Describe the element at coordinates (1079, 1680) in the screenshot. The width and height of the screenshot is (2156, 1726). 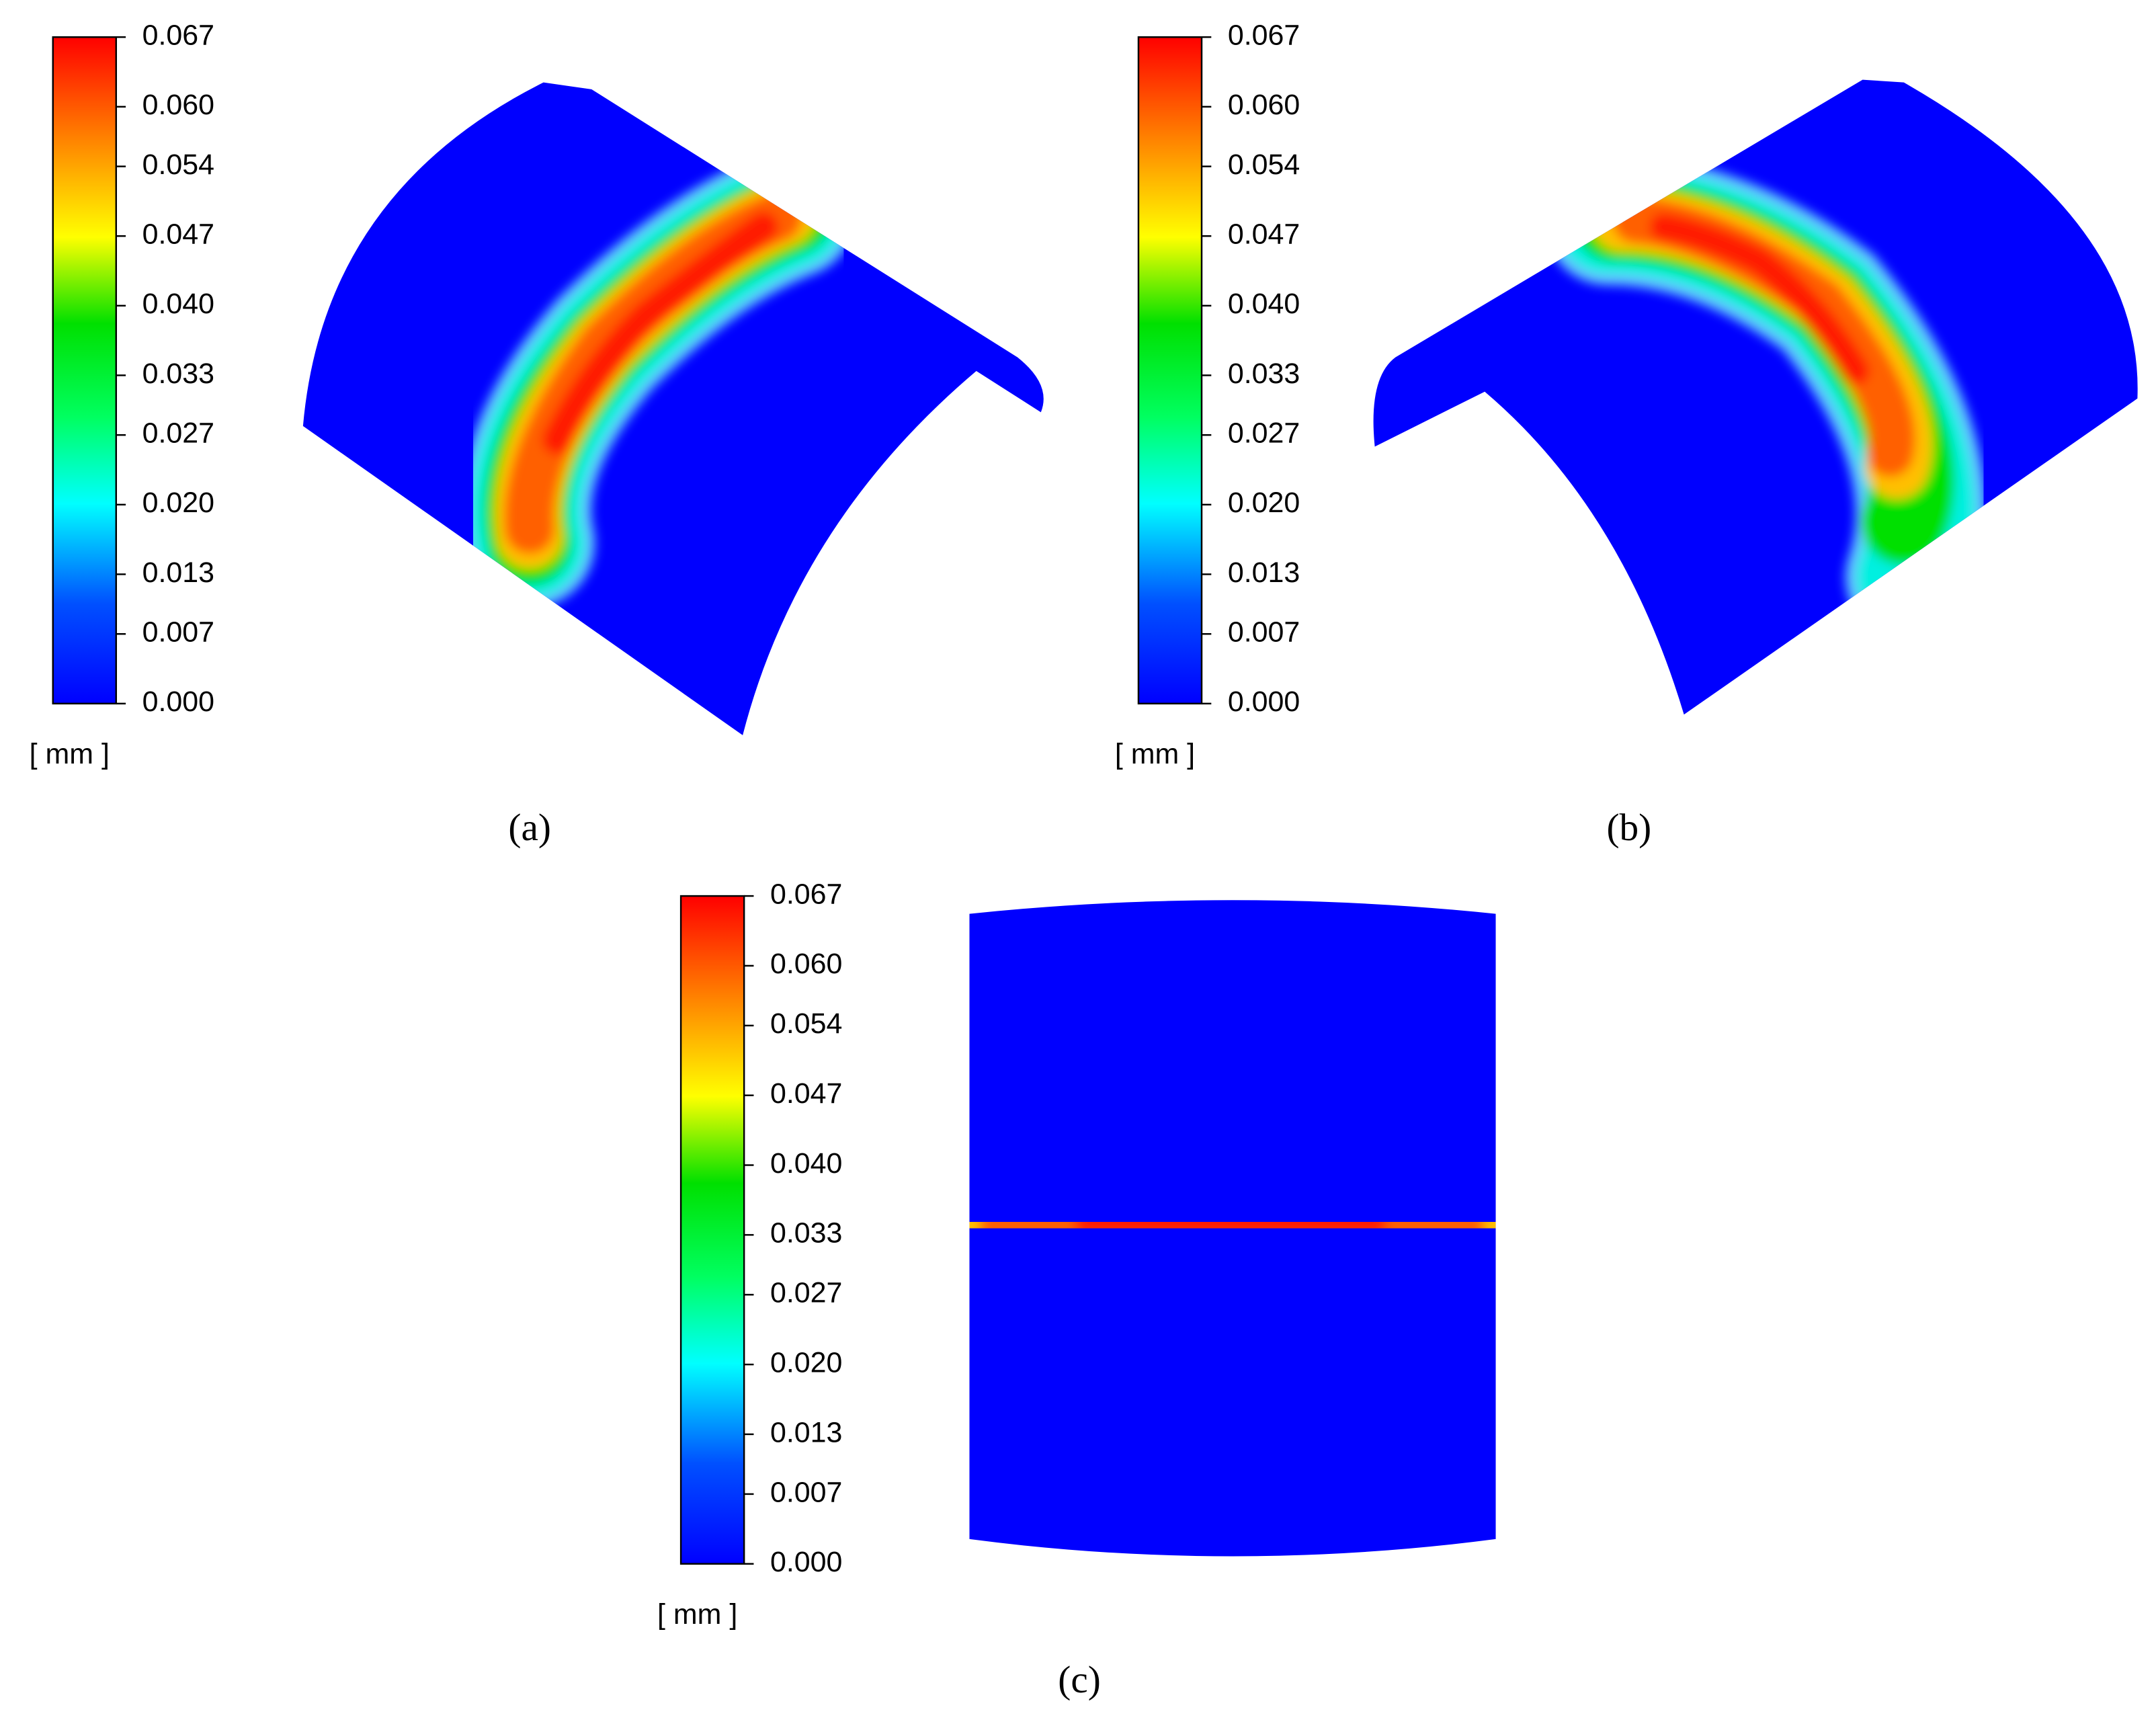
I see `panel-label: (c)` at that location.